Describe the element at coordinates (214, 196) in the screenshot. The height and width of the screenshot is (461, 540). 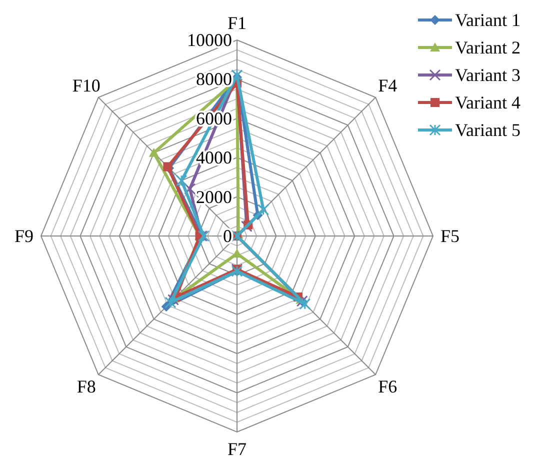
I see `y-tick-label: 2000` at that location.